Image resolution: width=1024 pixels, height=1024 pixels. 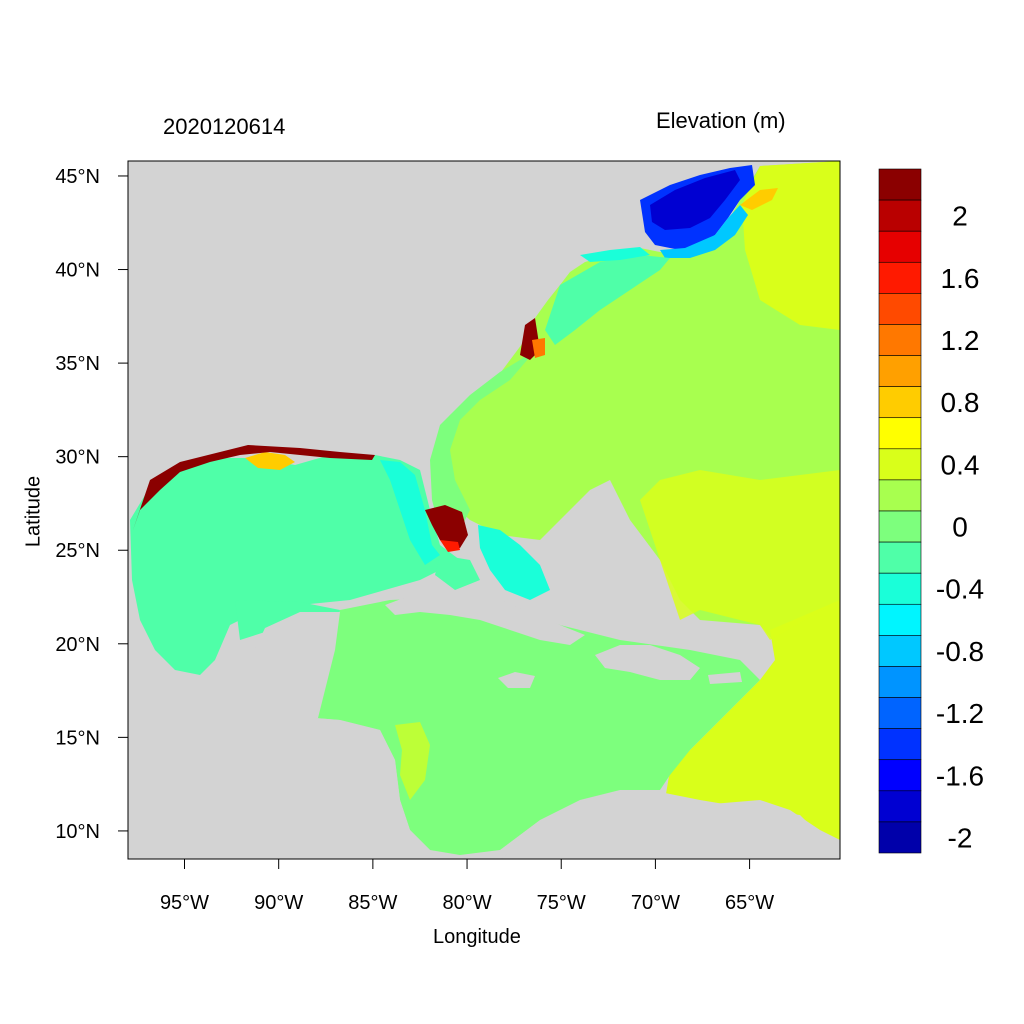 I want to click on south-america, so click(x=670, y=825).